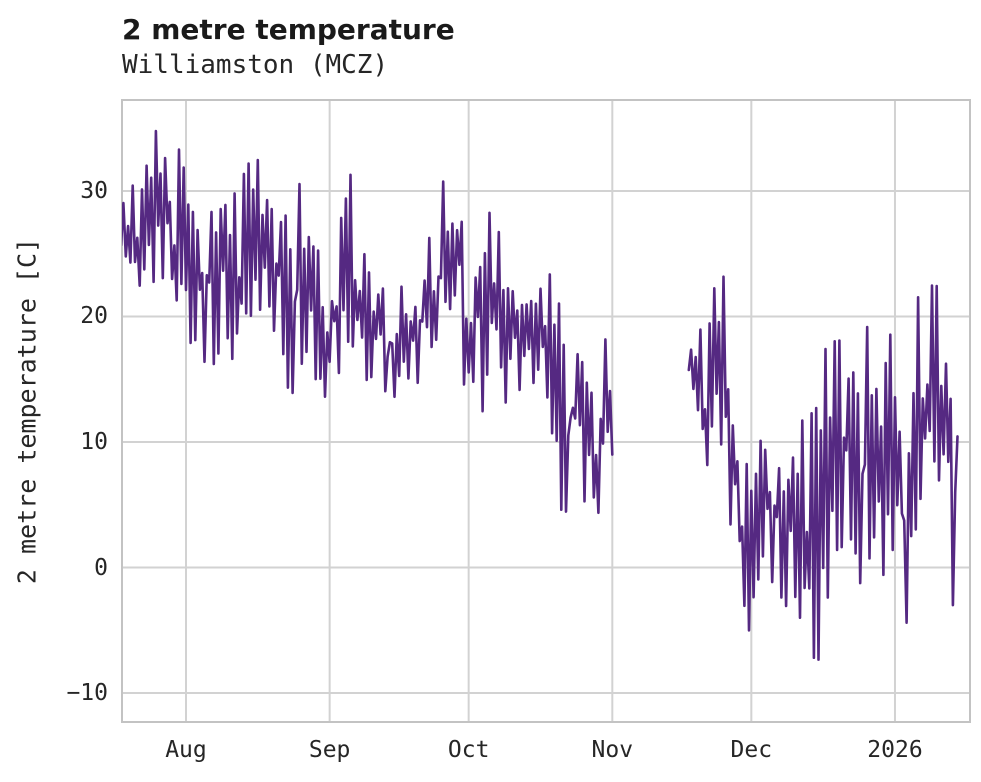 The height and width of the screenshot is (782, 981). Describe the element at coordinates (895, 750) in the screenshot. I see `x-tick-label-2026: 2026` at that location.